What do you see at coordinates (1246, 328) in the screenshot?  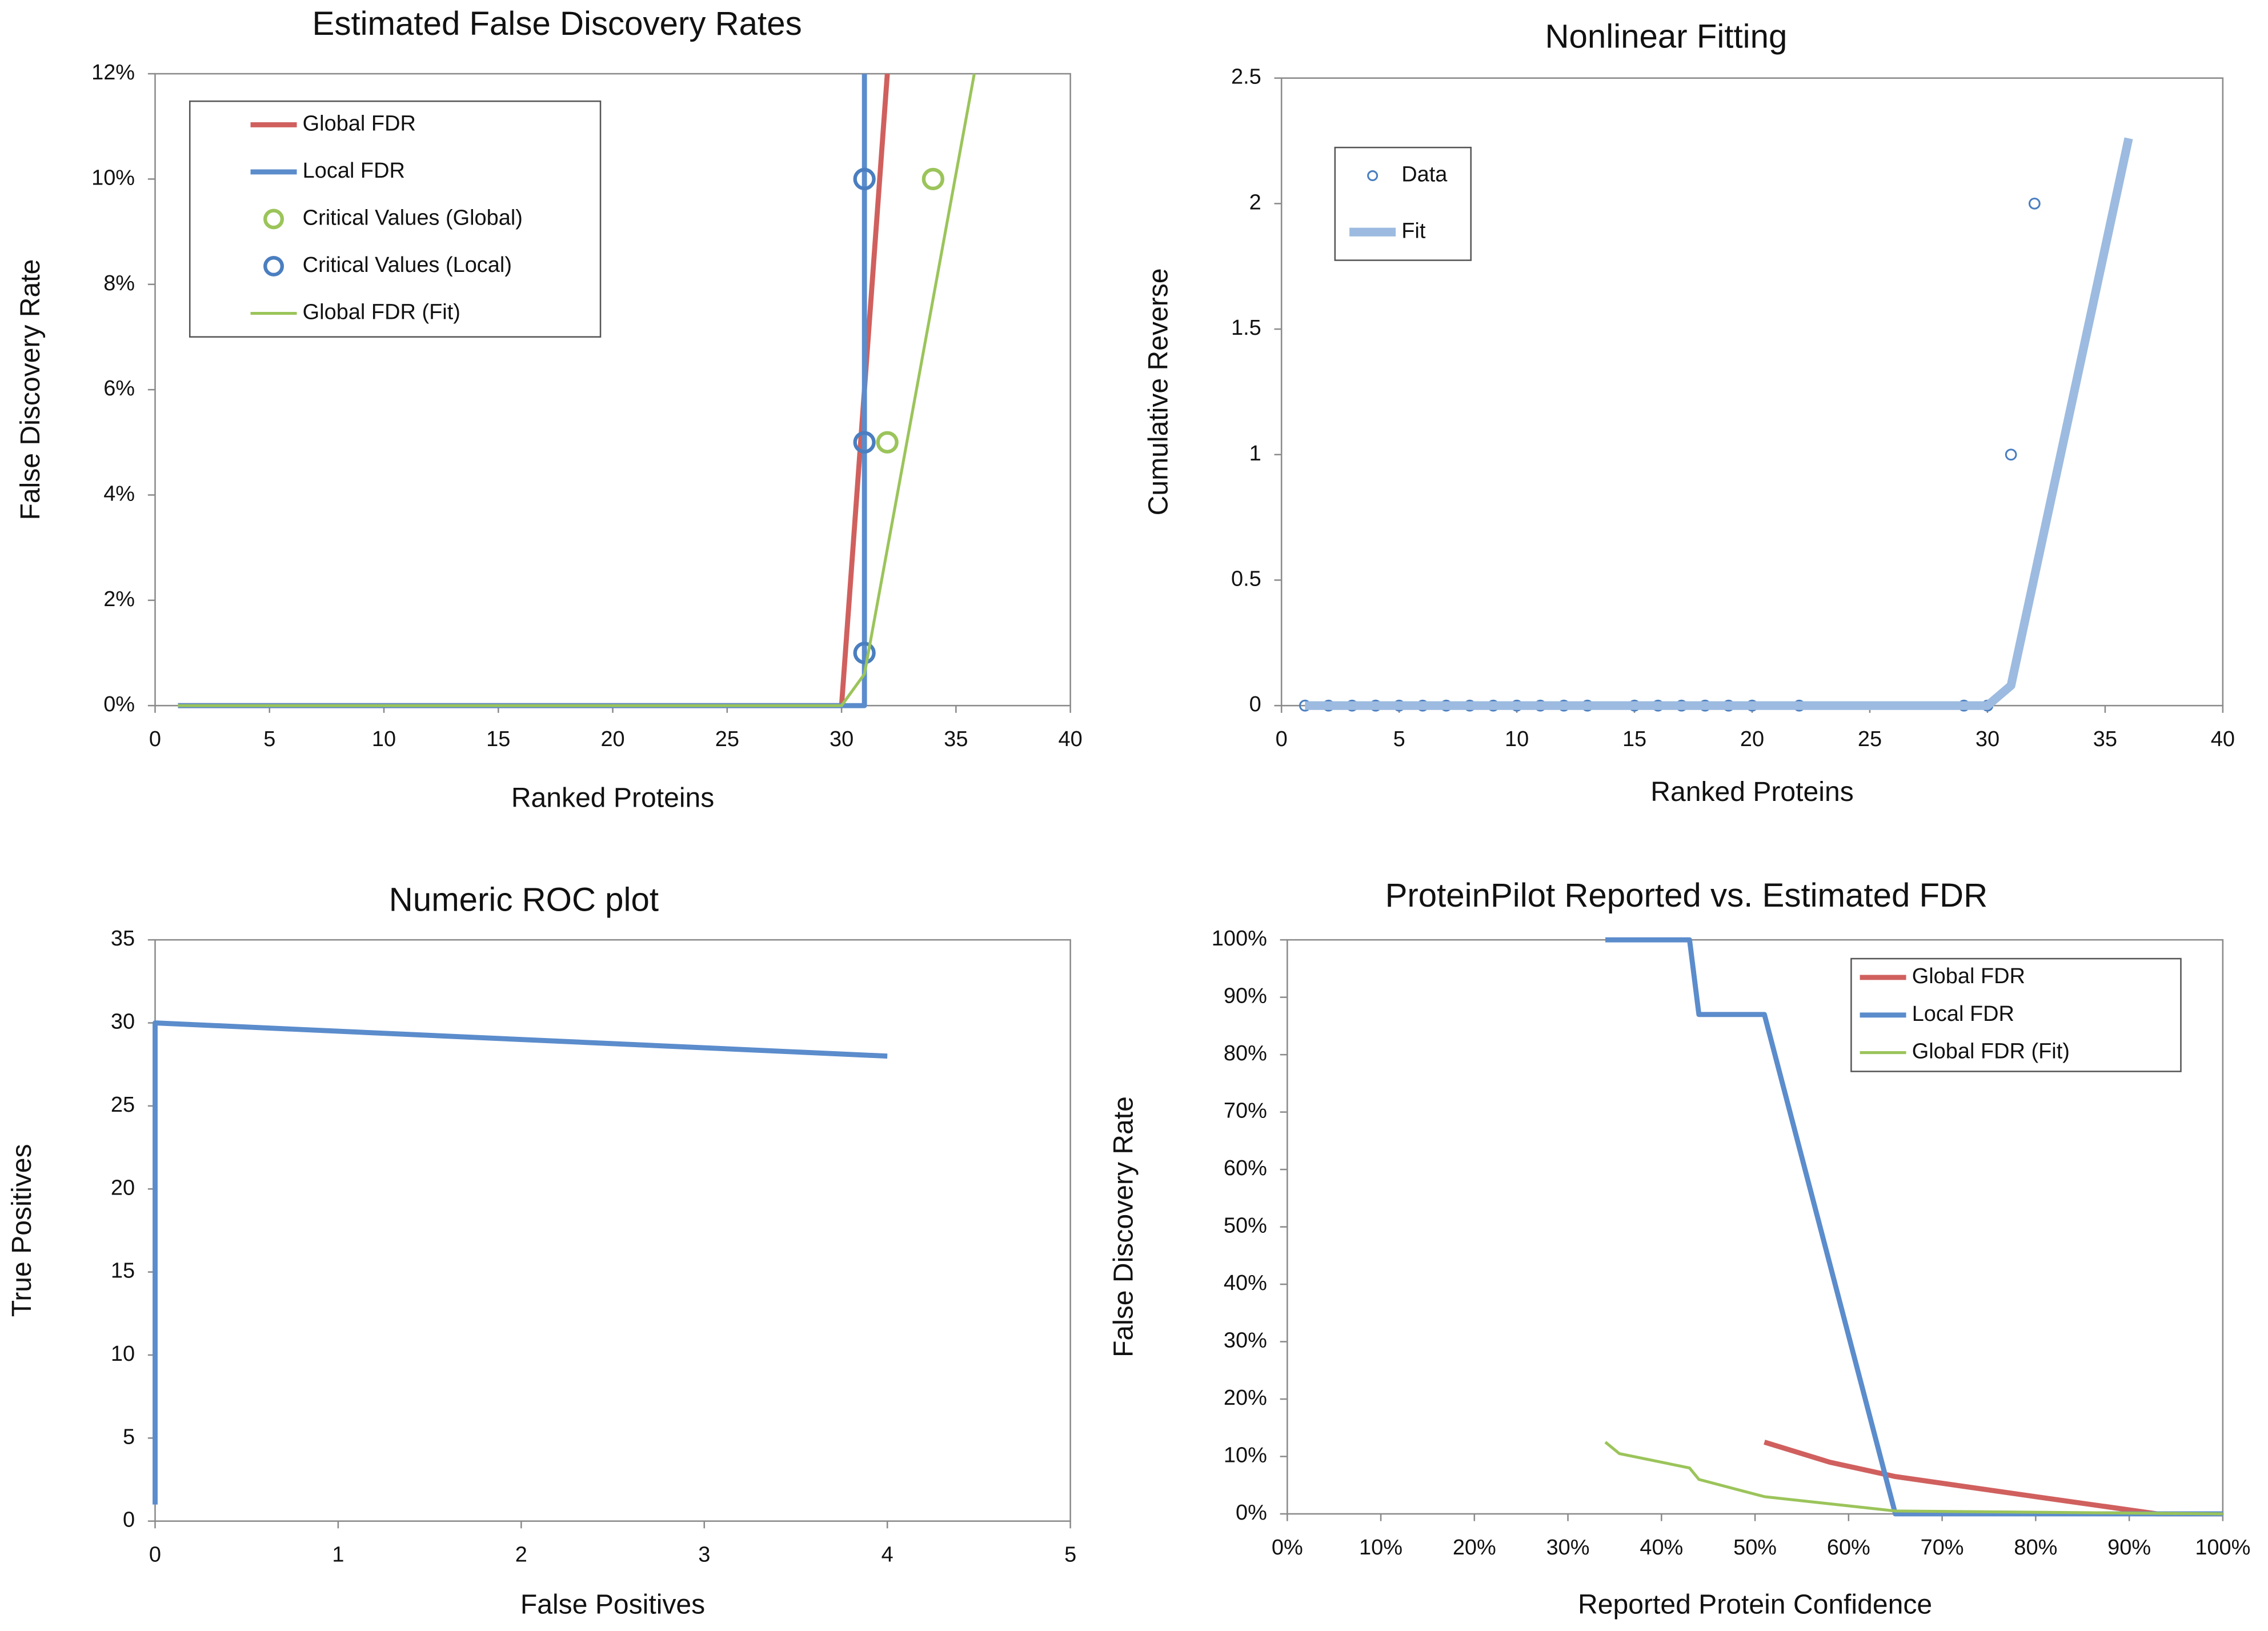 I see `y-tick-label: 1.5` at bounding box center [1246, 328].